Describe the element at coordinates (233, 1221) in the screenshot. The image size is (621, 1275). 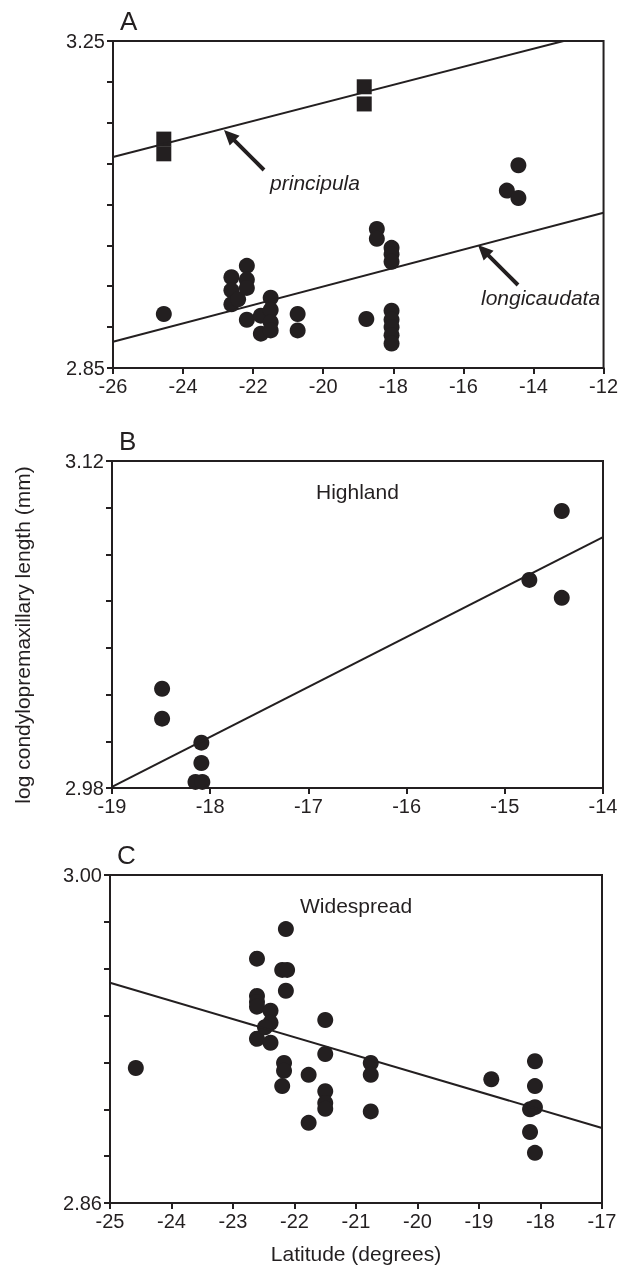
I see `x-tick-label: -23` at that location.